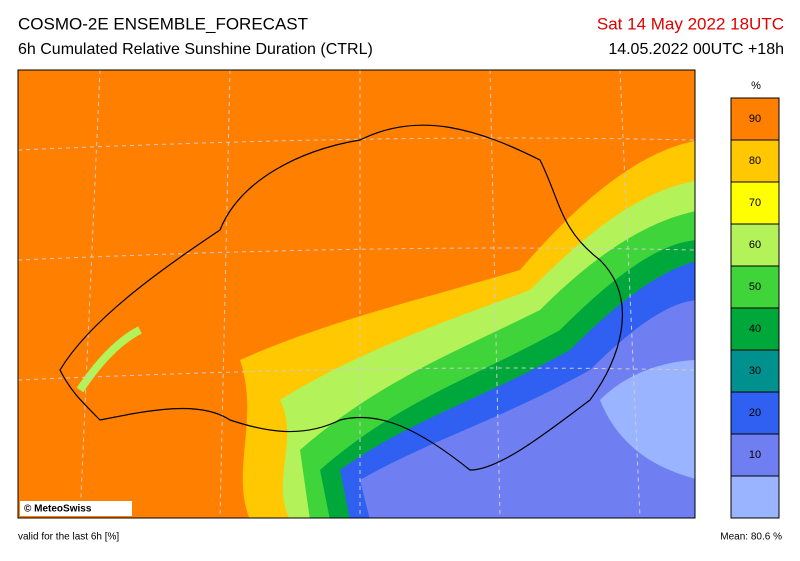 The image size is (800, 561). I want to click on colorbar-tick-label: 80, so click(755, 161).